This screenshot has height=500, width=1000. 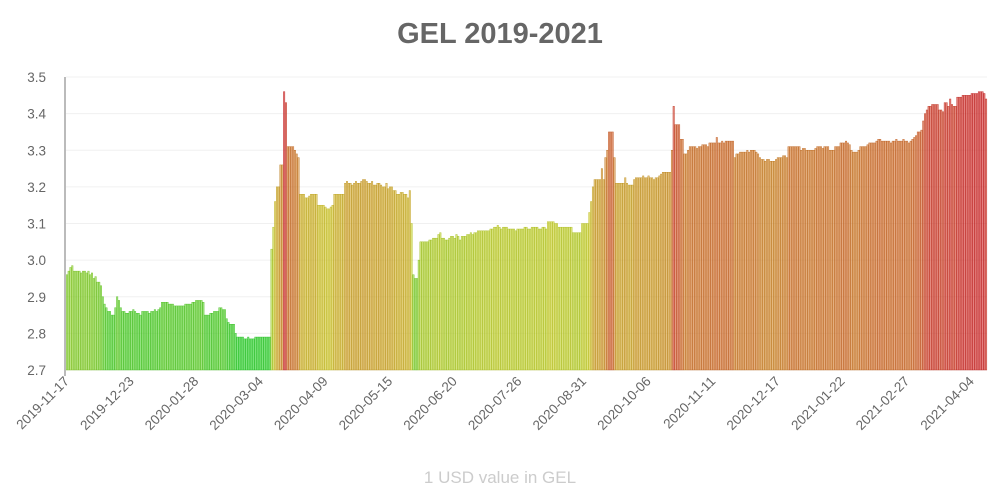 I want to click on x-tick-label: 2019-11-17, so click(x=42, y=403).